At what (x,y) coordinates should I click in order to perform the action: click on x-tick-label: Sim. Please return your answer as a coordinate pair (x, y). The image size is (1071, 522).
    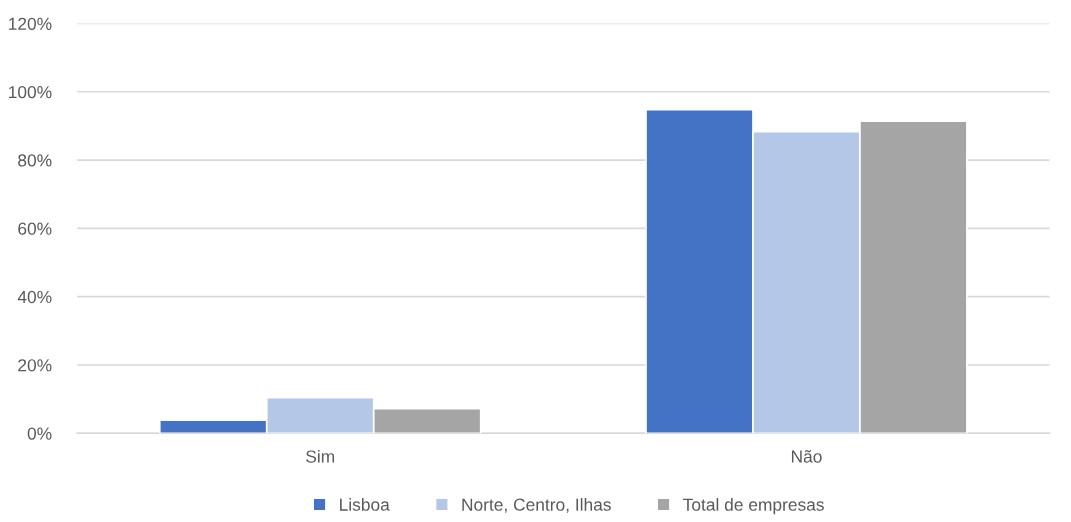
    Looking at the image, I should click on (320, 456).